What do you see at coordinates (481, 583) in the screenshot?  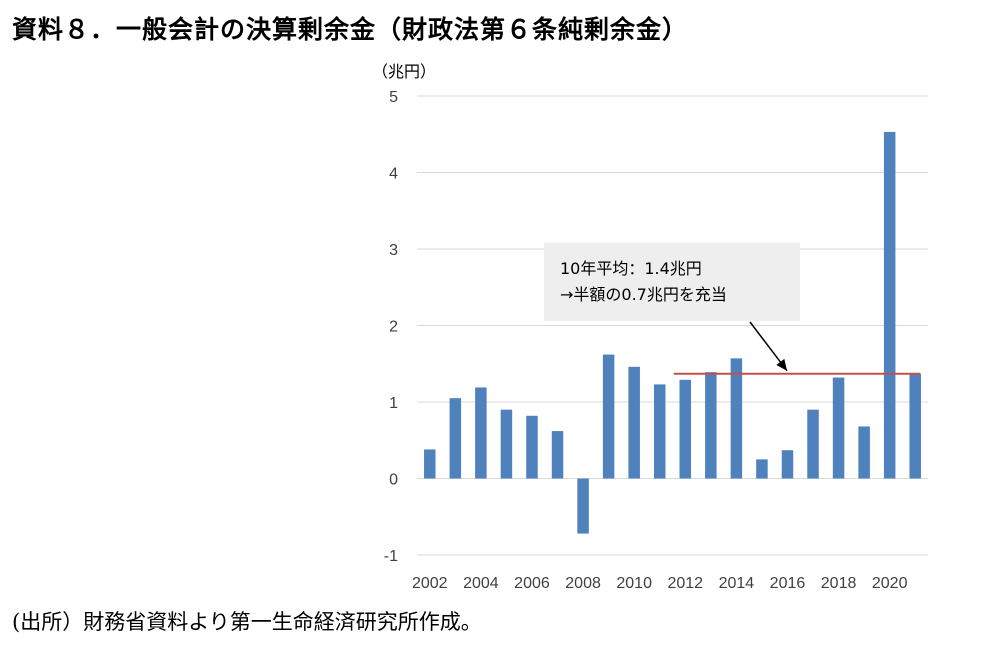 I see `x-tick-label: 2004` at bounding box center [481, 583].